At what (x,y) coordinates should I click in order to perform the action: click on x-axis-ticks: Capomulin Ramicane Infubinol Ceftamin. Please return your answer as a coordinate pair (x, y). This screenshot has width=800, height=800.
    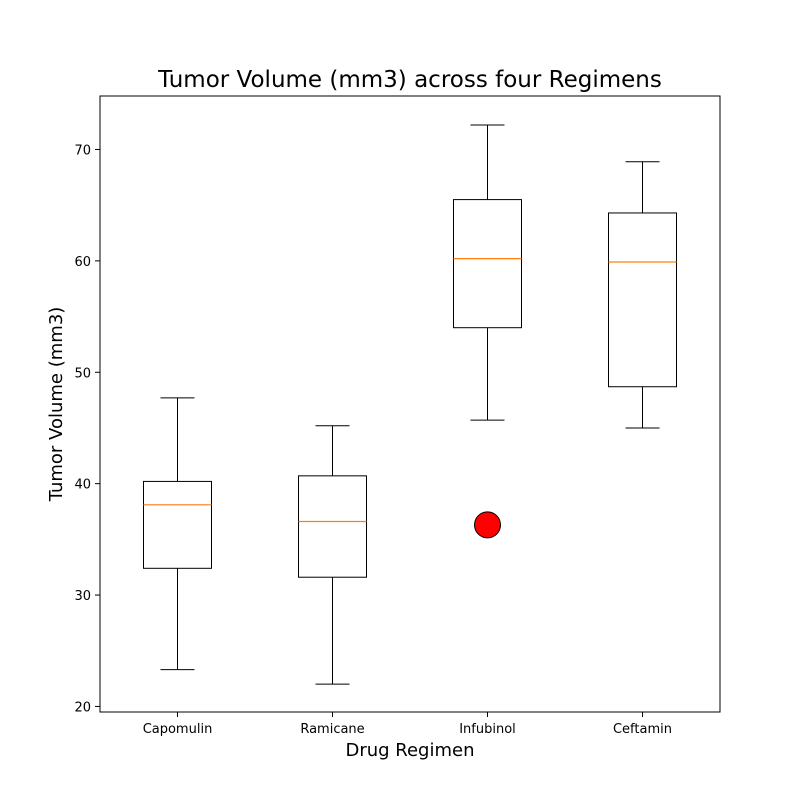
    Looking at the image, I should click on (407, 724).